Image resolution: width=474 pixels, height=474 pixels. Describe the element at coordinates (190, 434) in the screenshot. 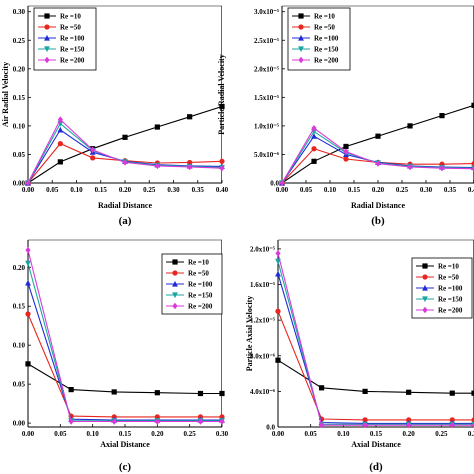

I see `x-tick-label: 0.25` at that location.